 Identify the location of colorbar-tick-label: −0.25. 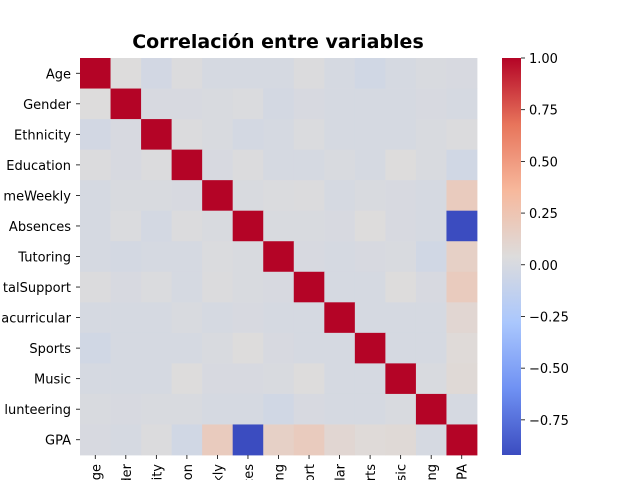
(549, 317).